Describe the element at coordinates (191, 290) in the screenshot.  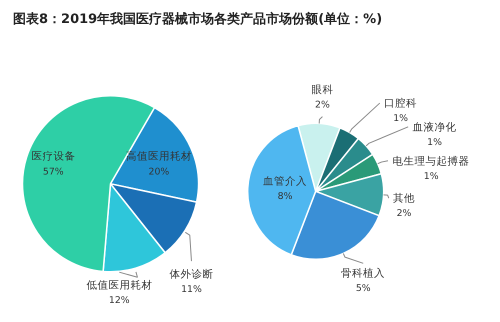
I see `data-label: 11%` at that location.